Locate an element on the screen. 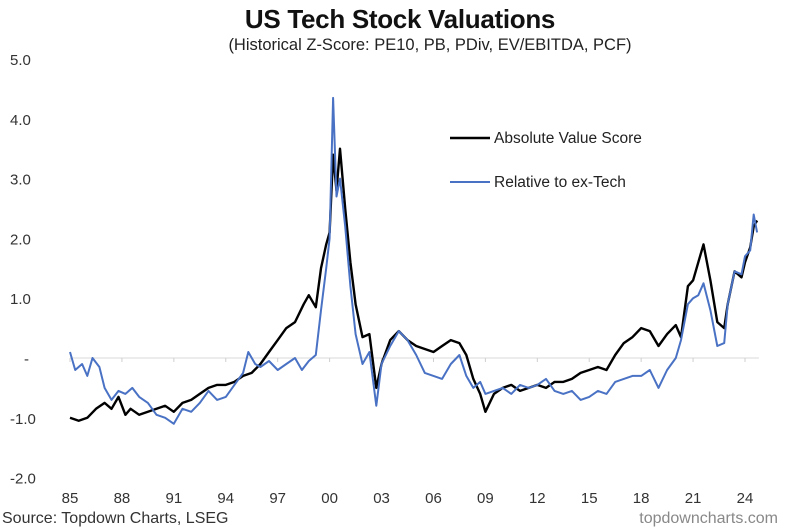  y-tick-label: 4.0 is located at coordinates (20, 120).